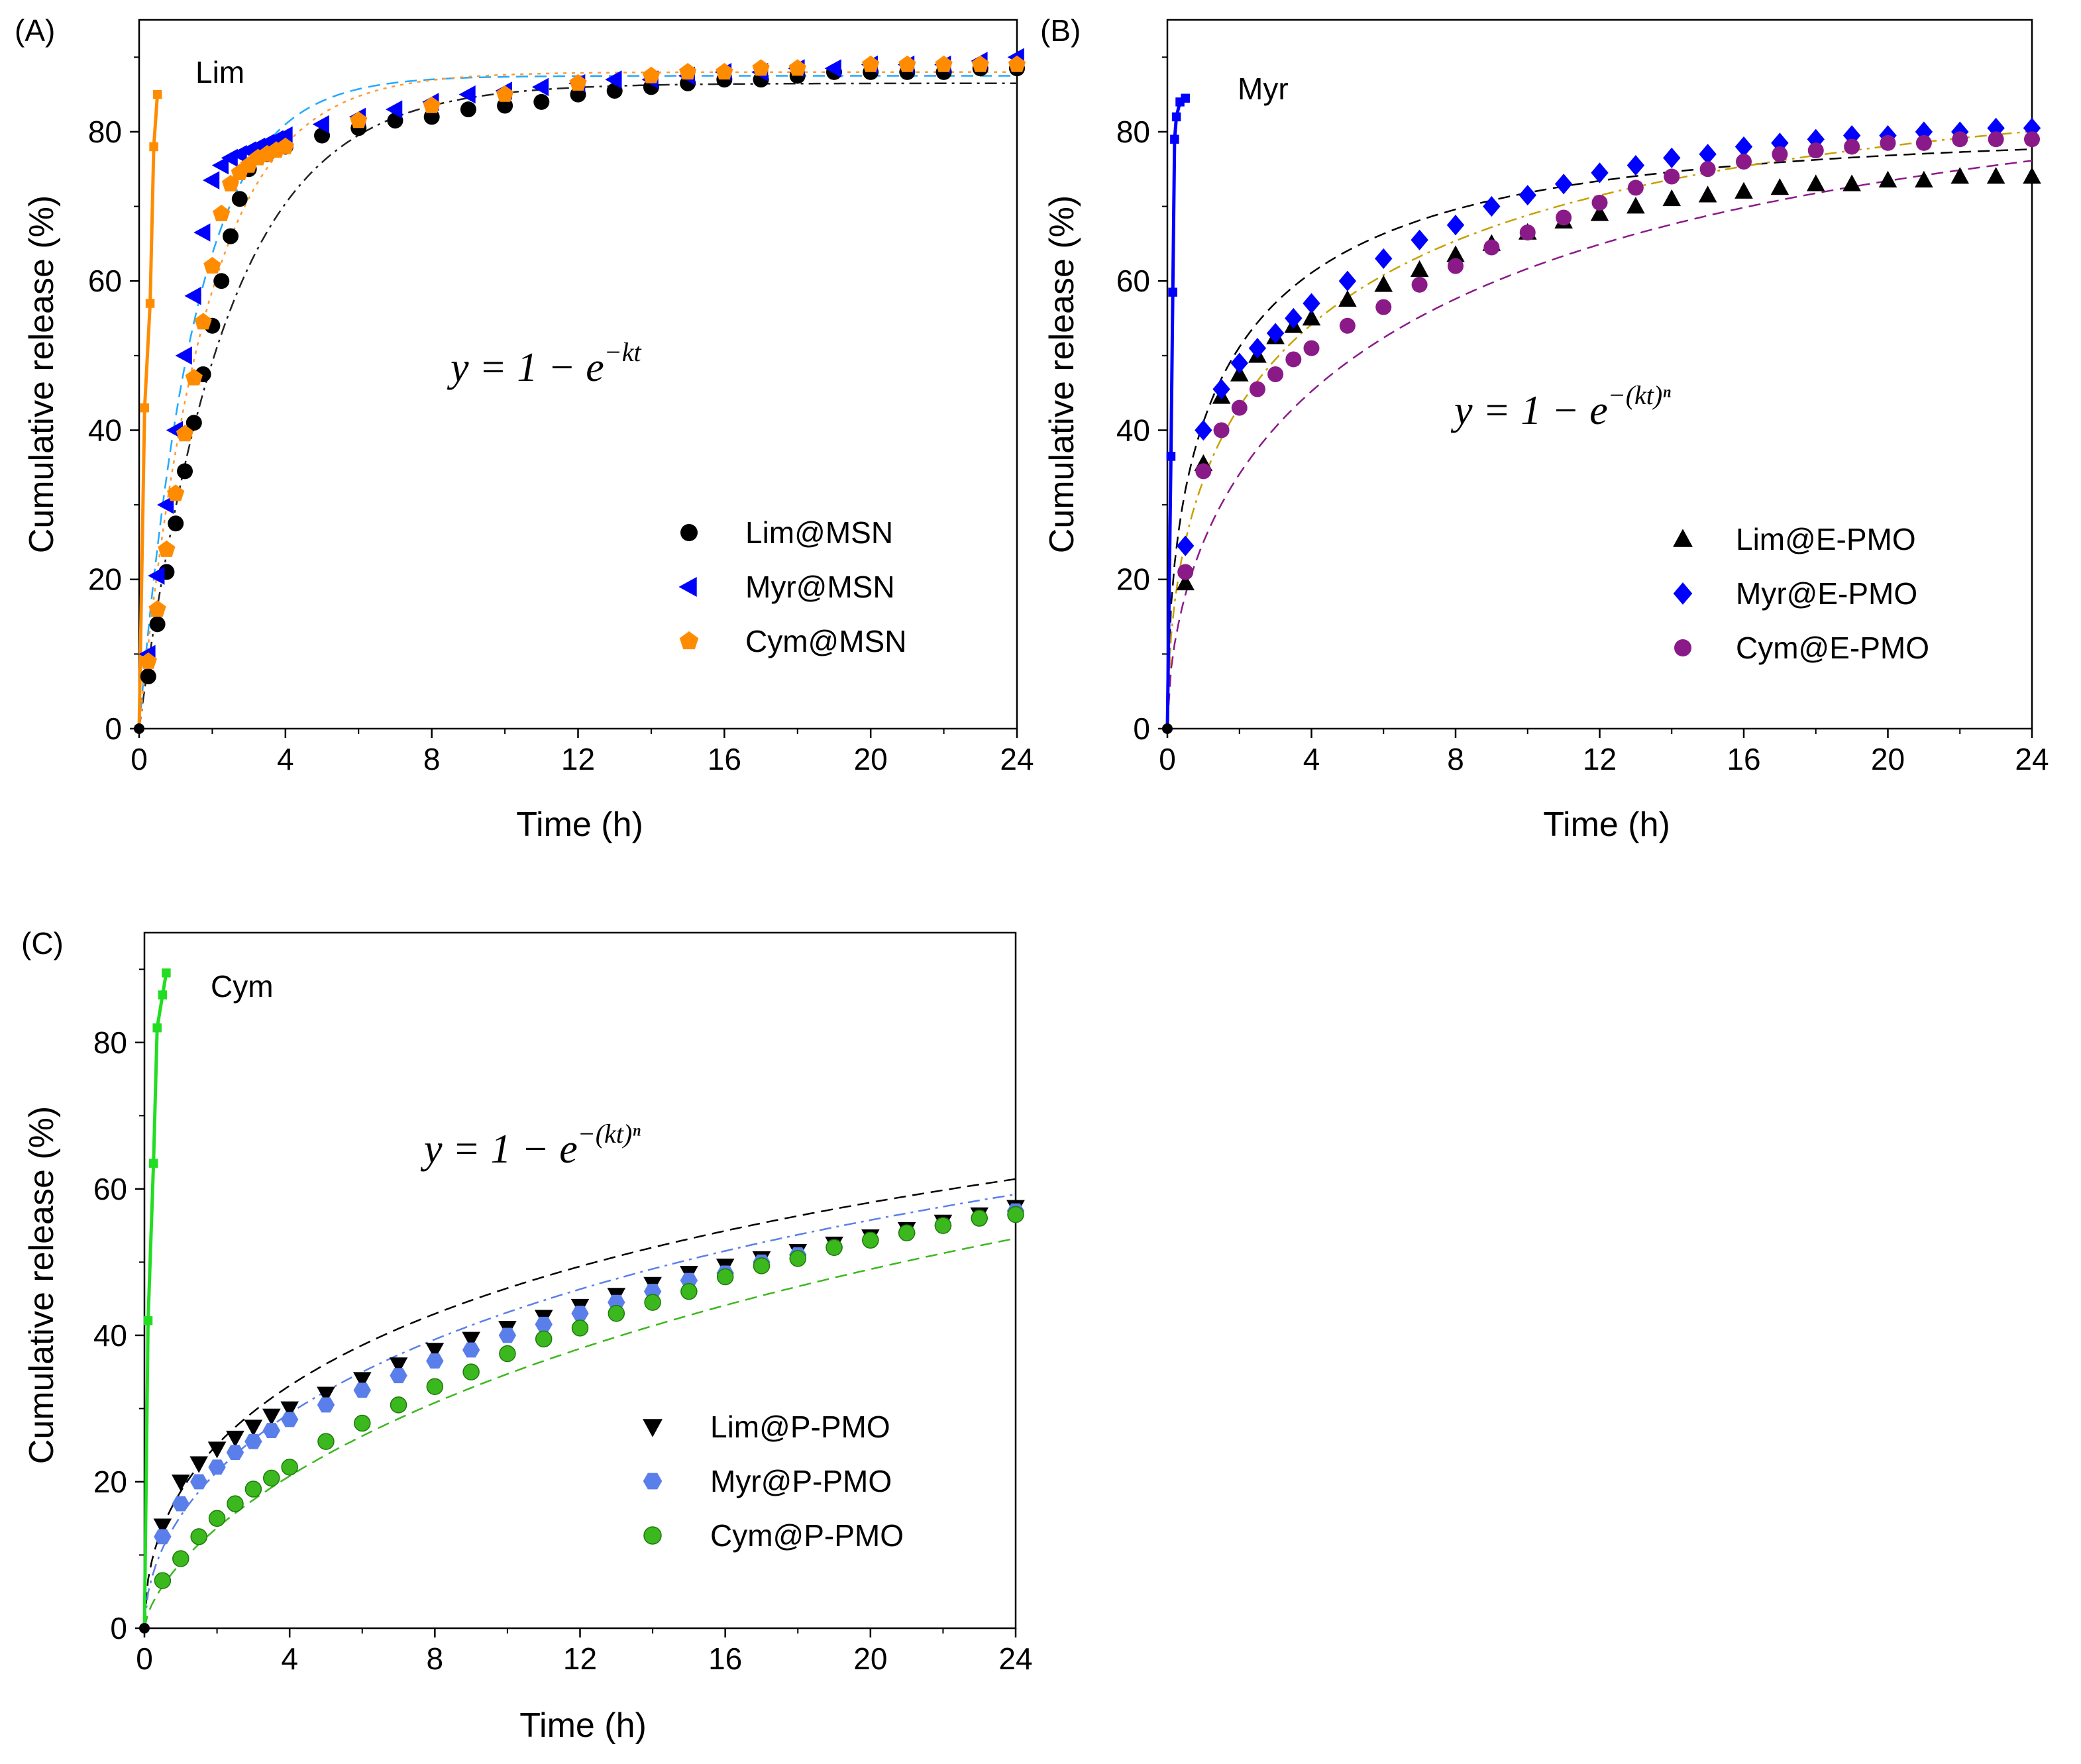 The width and height of the screenshot is (2081, 1764). What do you see at coordinates (1141, 728) in the screenshot?
I see `y-tick-label: 0` at bounding box center [1141, 728].